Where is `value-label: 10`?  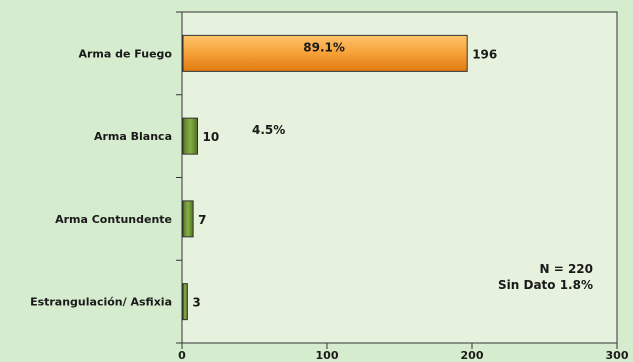 value-label: 10 is located at coordinates (211, 137).